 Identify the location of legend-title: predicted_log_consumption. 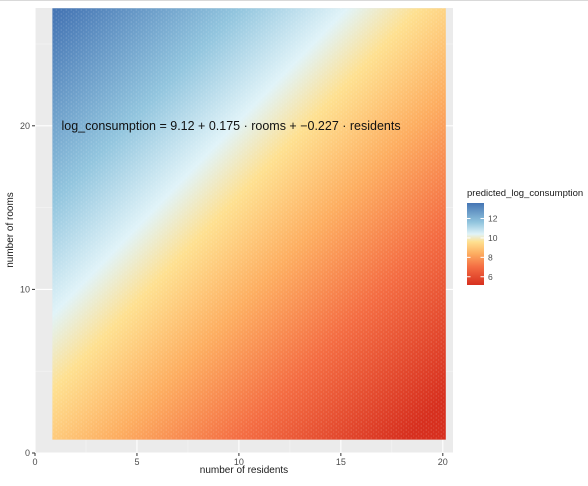
(525, 193).